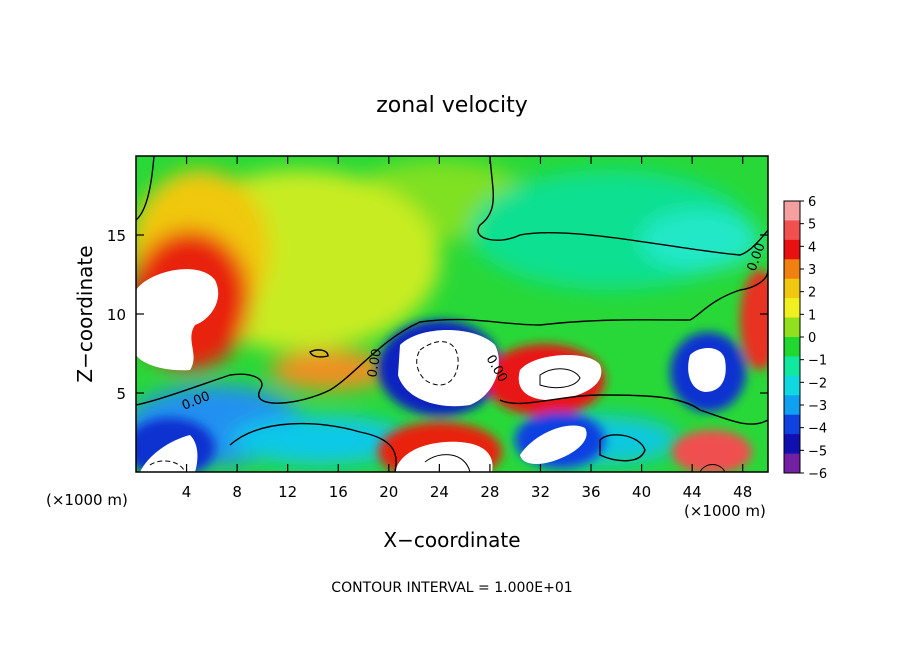 The height and width of the screenshot is (654, 904). I want to click on x-tick-label: 40, so click(641, 492).